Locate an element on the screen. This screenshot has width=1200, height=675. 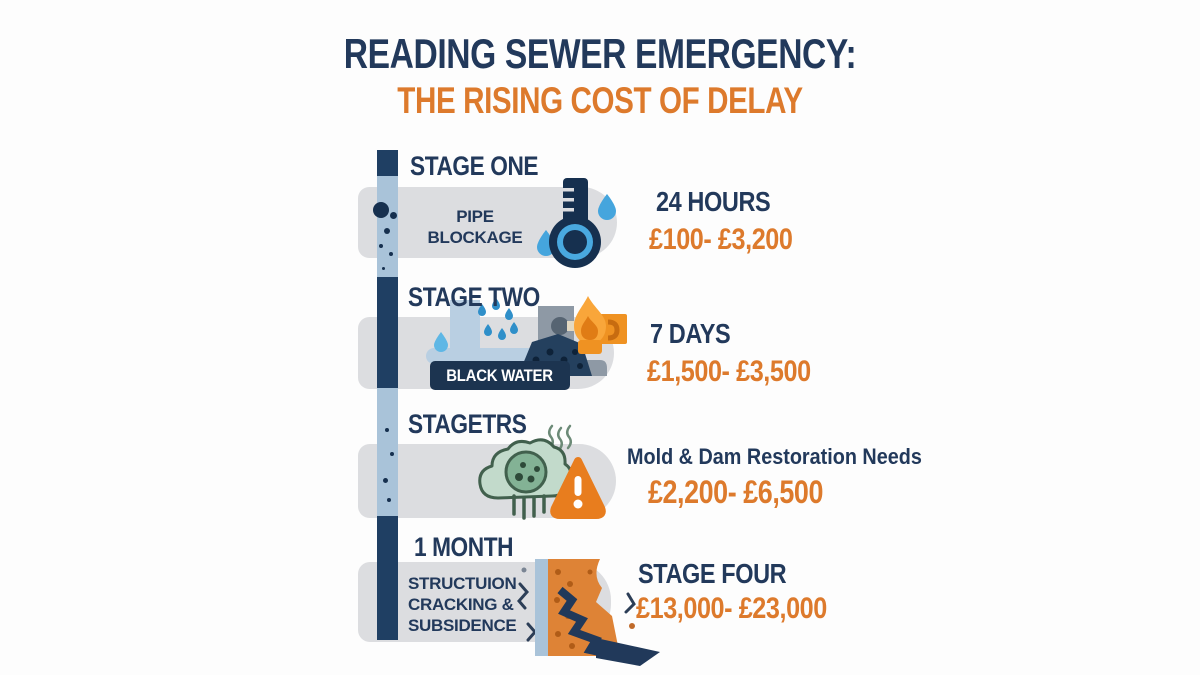
black-water-label: BLACK WATER is located at coordinates (500, 375).